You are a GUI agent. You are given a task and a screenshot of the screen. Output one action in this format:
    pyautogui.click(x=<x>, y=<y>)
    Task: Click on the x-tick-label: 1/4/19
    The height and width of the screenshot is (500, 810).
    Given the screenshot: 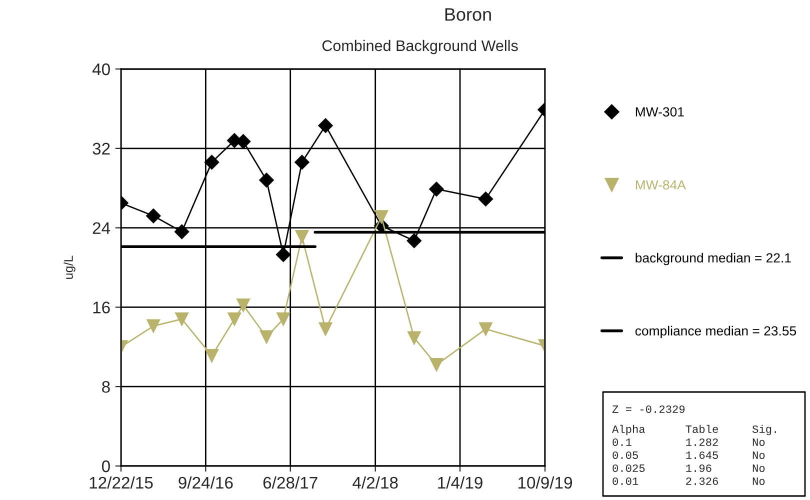 What is the action you would take?
    pyautogui.click(x=460, y=482)
    